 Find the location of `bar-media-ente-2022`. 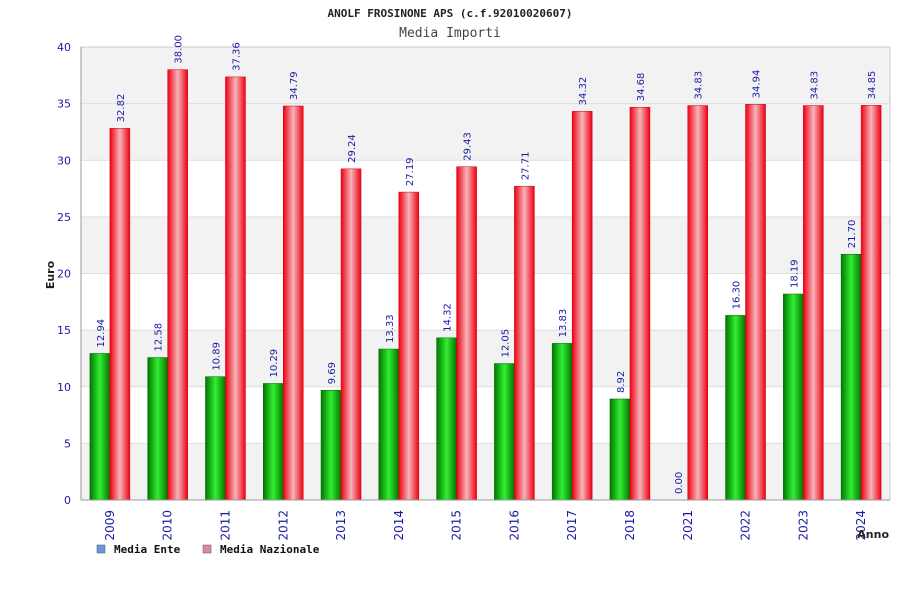

bar-media-ente-2022 is located at coordinates (735, 408).